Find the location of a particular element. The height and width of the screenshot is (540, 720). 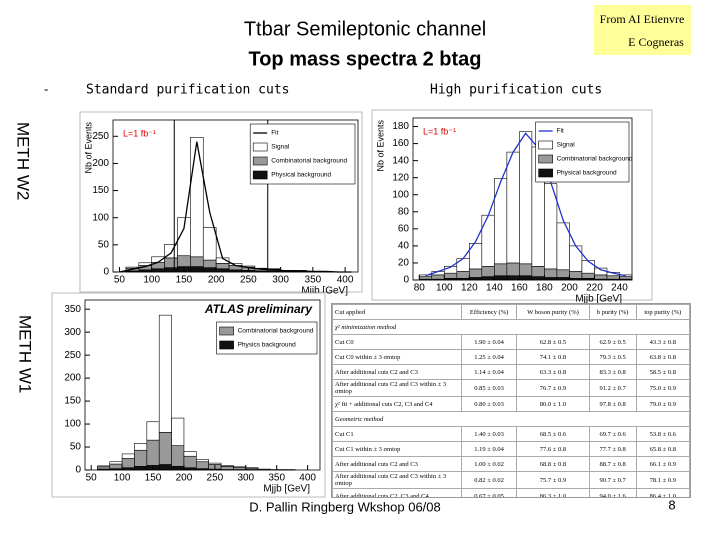

column-label: Standard purification cuts is located at coordinates (188, 90).